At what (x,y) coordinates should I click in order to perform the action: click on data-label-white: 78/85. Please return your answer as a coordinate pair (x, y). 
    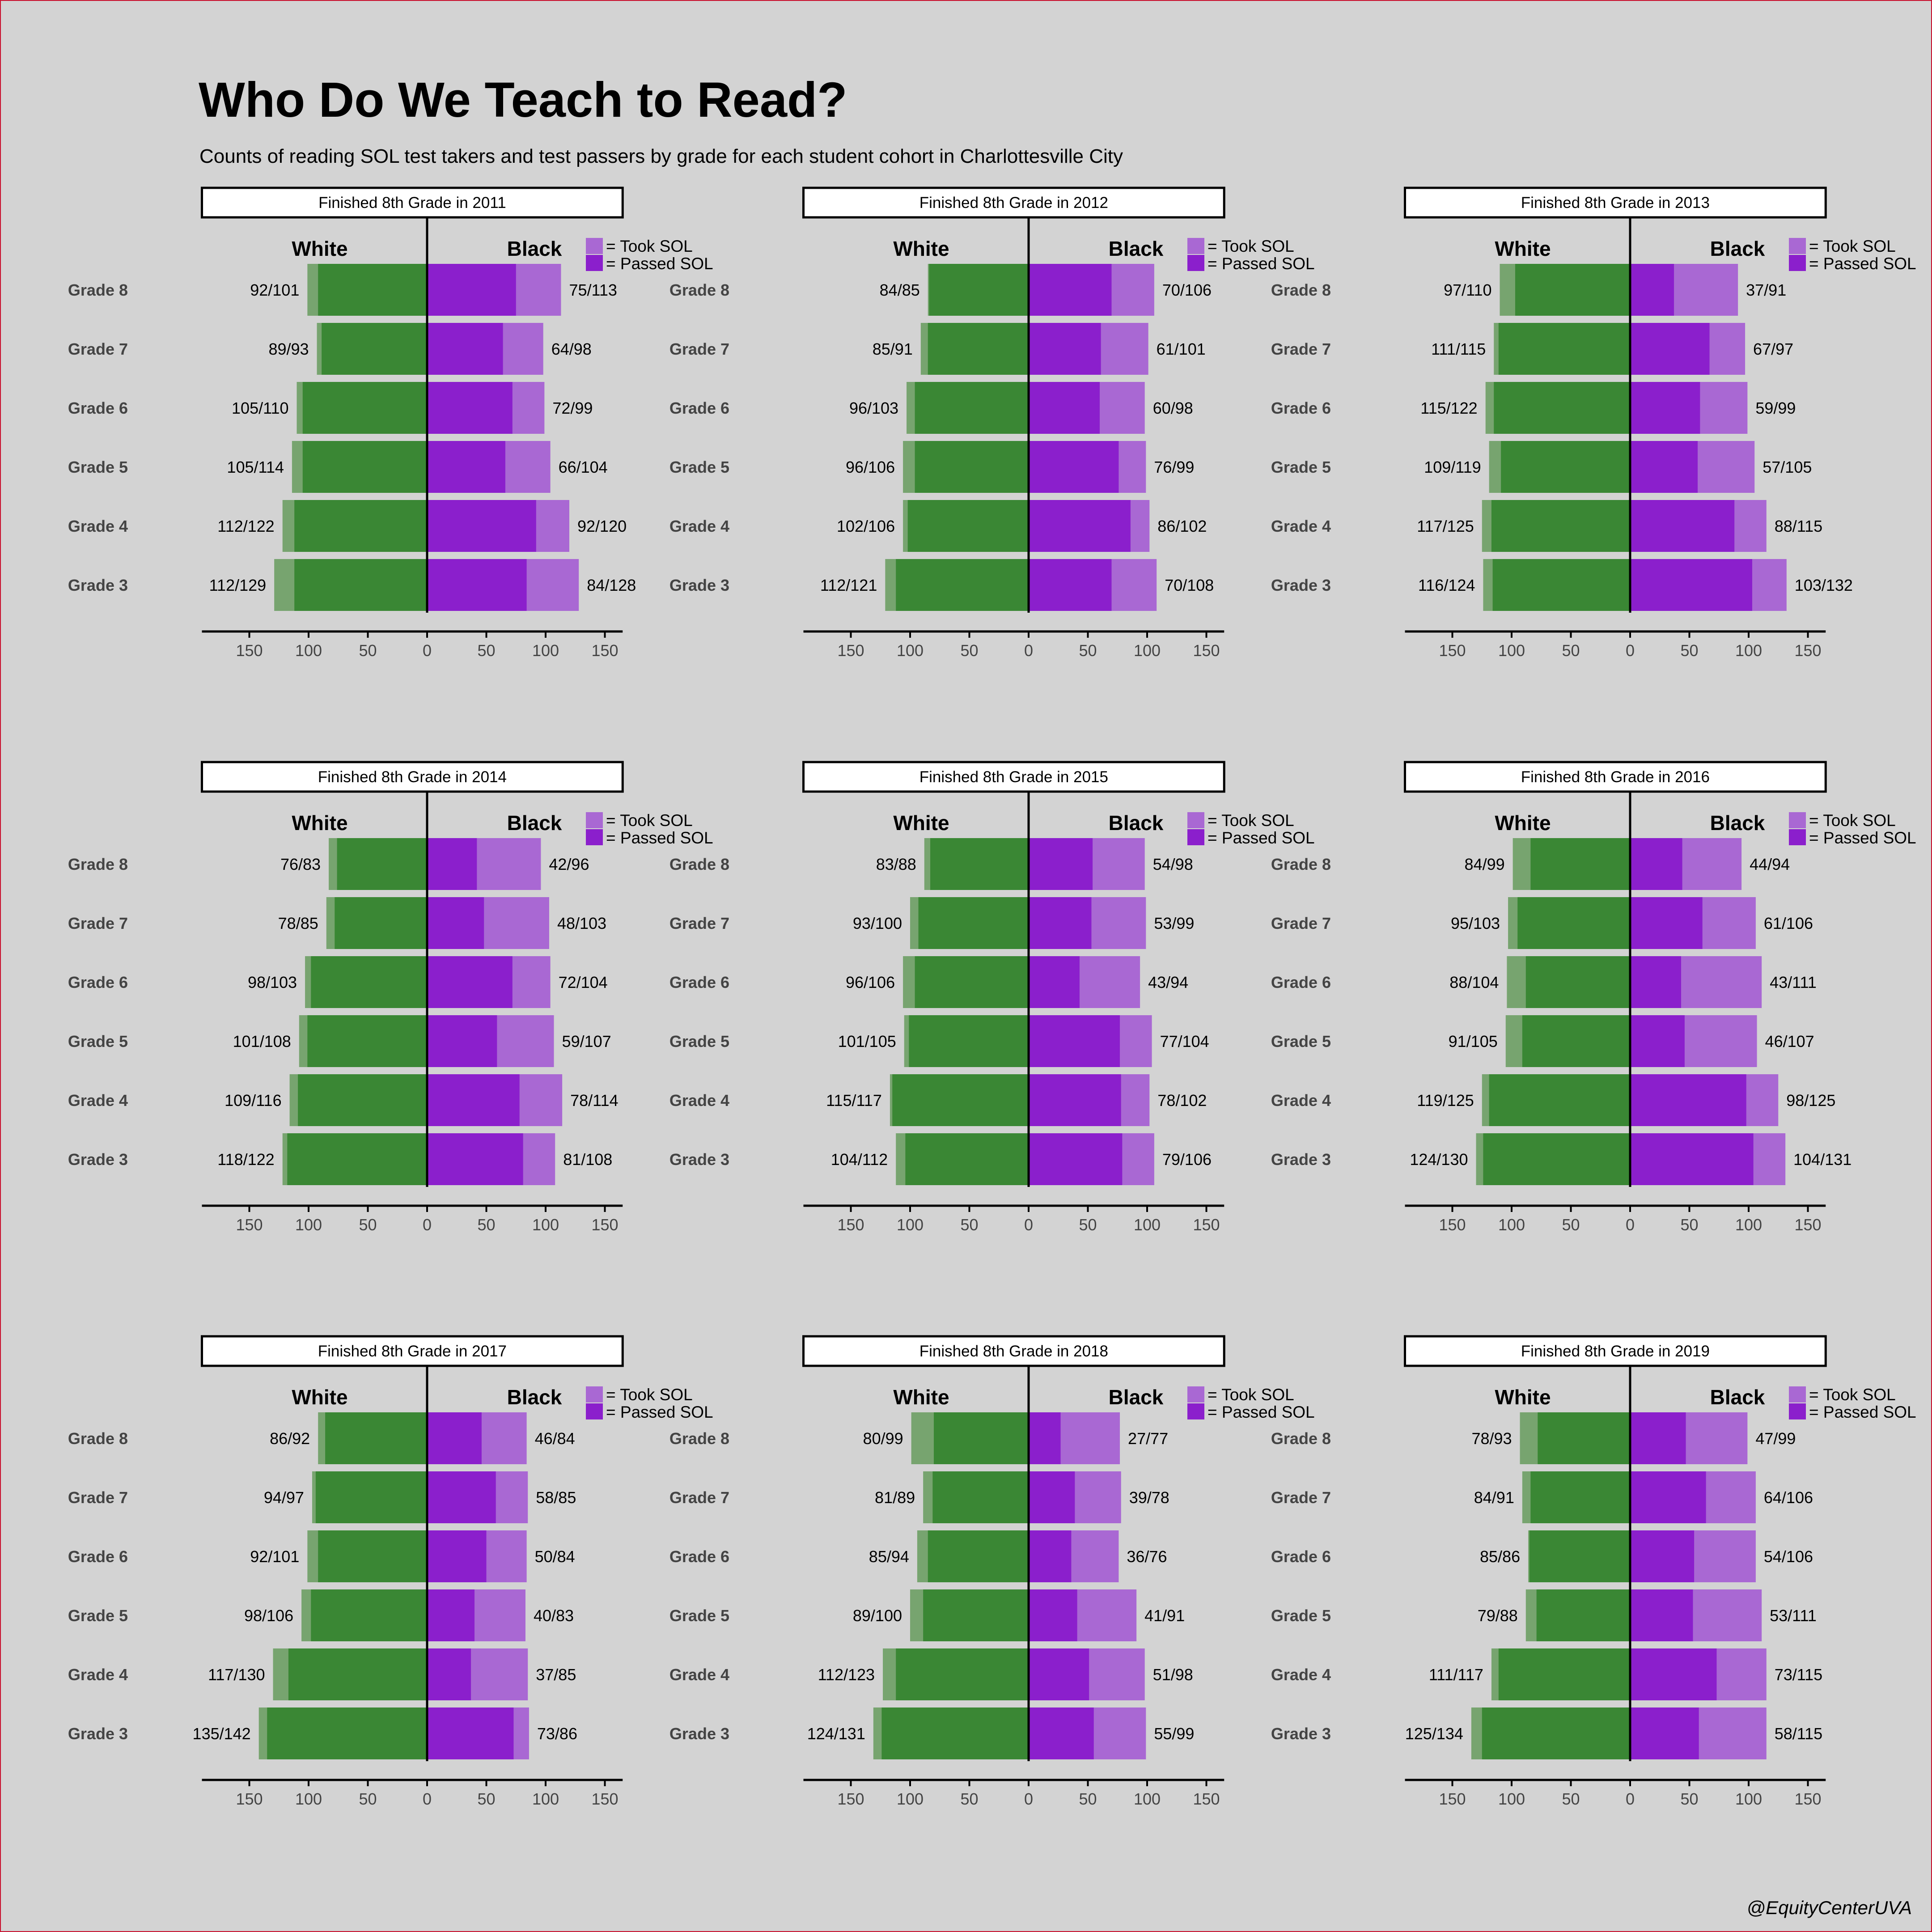
    Looking at the image, I should click on (298, 923).